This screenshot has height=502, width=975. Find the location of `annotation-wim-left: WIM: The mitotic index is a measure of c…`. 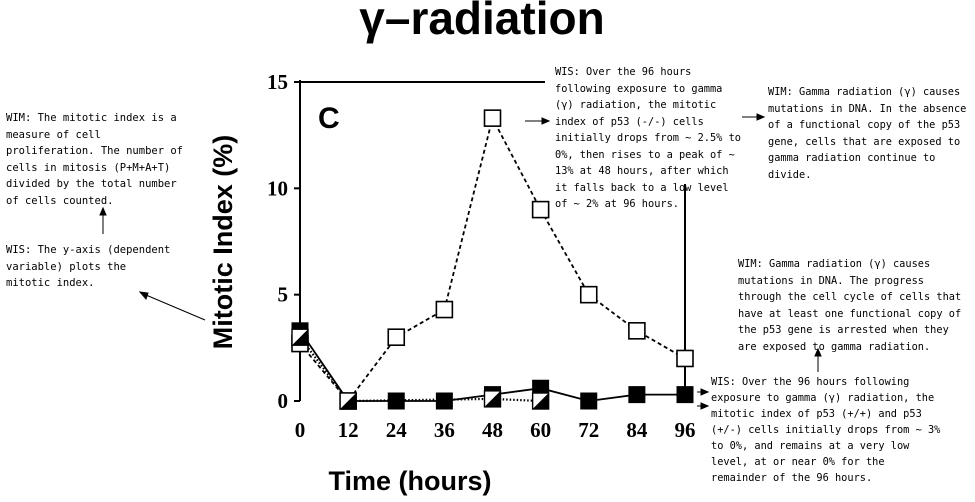

annotation-wim-left: WIM: The mitotic index is a measure of c… is located at coordinates (95, 159).